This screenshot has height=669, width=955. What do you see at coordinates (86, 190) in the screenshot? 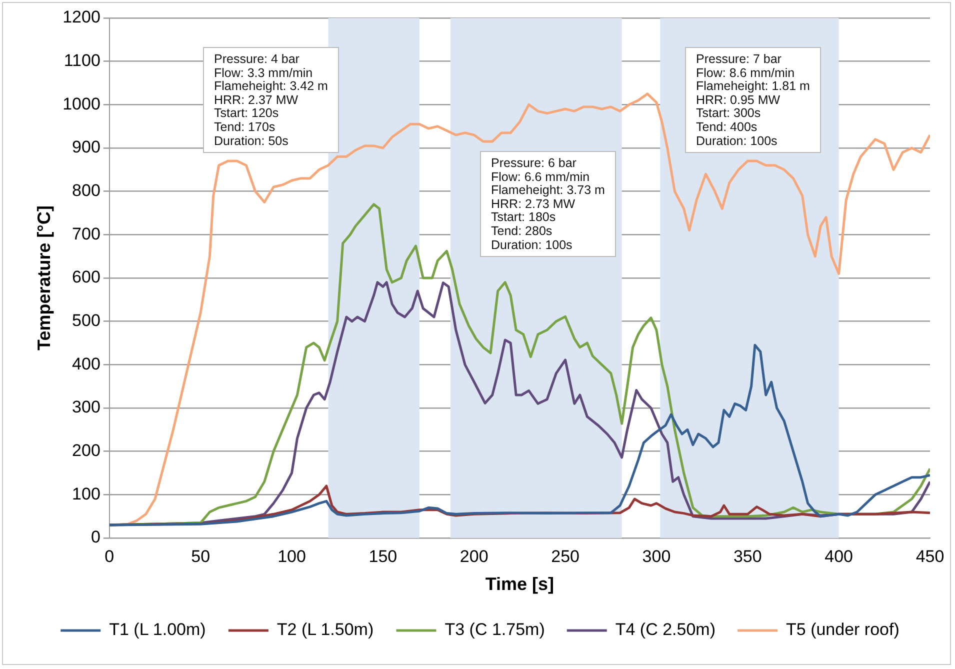
I see `y-tick-label: 800` at bounding box center [86, 190].